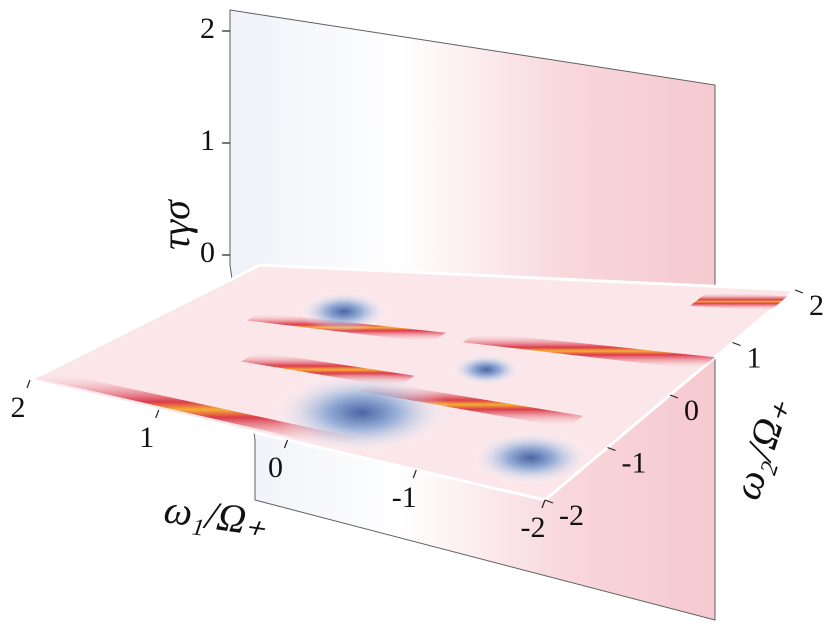  Describe the element at coordinates (691, 410) in the screenshot. I see `y-tick-label: 0` at that location.